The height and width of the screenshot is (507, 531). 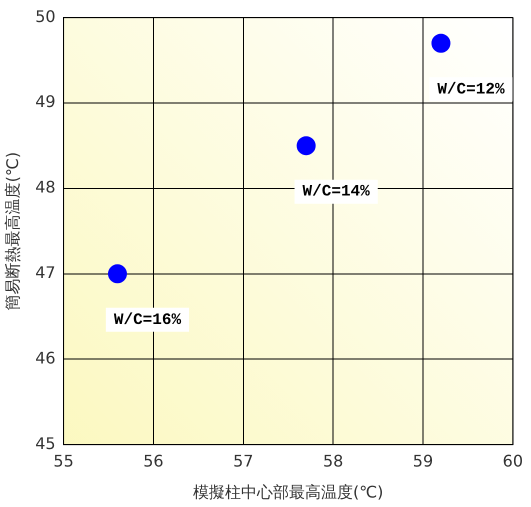 I want to click on y-tick-label: 46, so click(x=45, y=358).